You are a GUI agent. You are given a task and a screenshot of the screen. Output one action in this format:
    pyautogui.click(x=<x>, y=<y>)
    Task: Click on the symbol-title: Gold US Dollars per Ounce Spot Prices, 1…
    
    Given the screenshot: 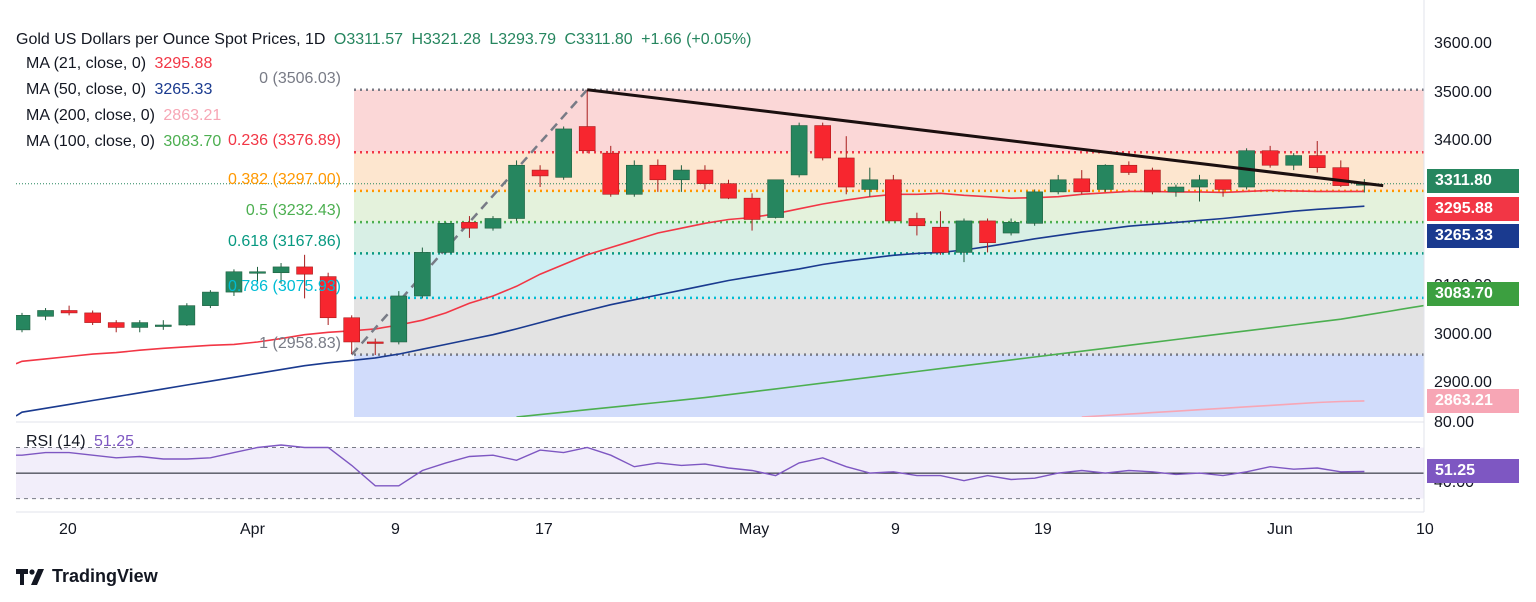 What is the action you would take?
    pyautogui.click(x=171, y=39)
    